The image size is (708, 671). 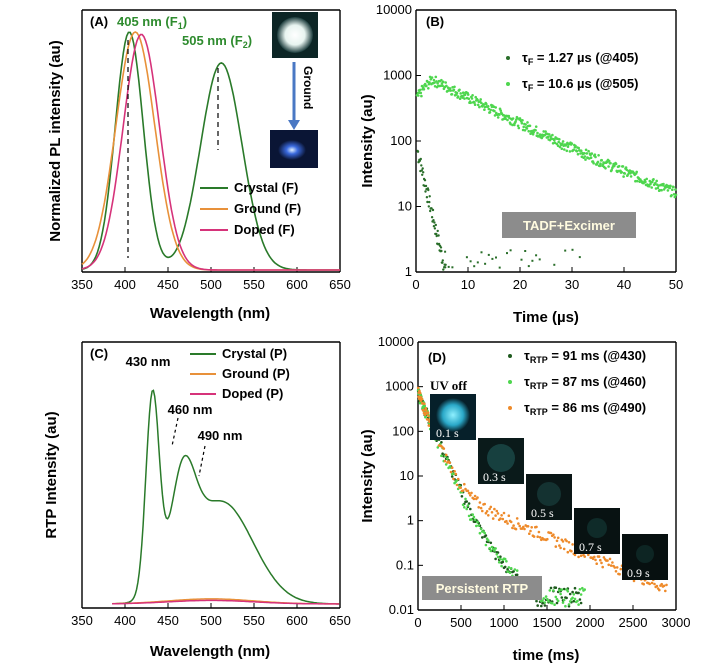 What do you see at coordinates (482, 588) in the screenshot?
I see `rtp-annotation-box` at bounding box center [482, 588].